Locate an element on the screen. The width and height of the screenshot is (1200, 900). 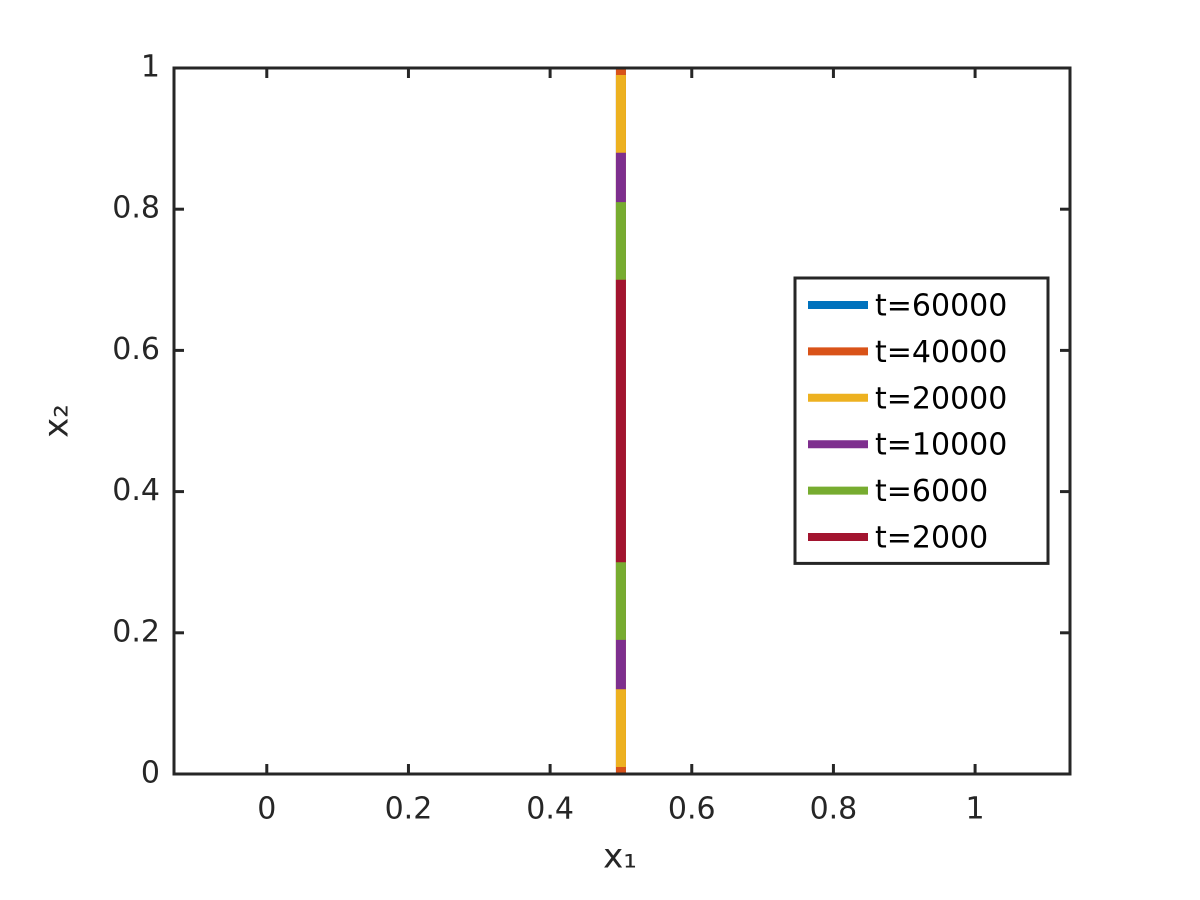
legend-label: t=6000 is located at coordinates (931, 491).